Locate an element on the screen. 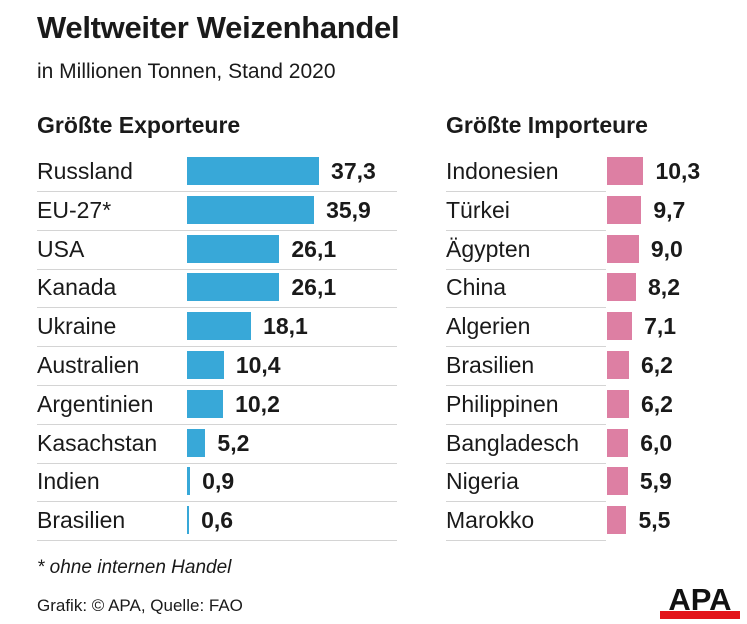 The height and width of the screenshot is (624, 747). importer-row: Indonesien 10,3 is located at coordinates (573, 172).